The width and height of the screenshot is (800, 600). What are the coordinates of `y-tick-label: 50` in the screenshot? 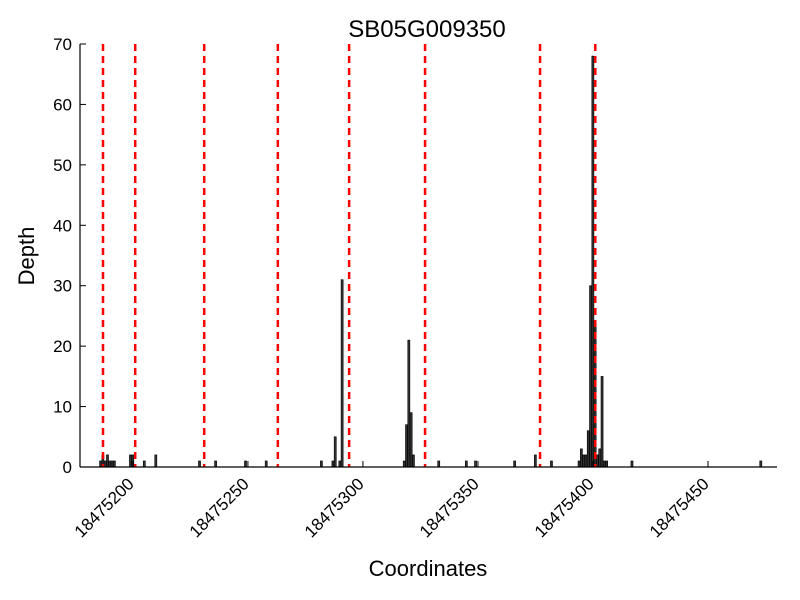 It's located at (62, 165).